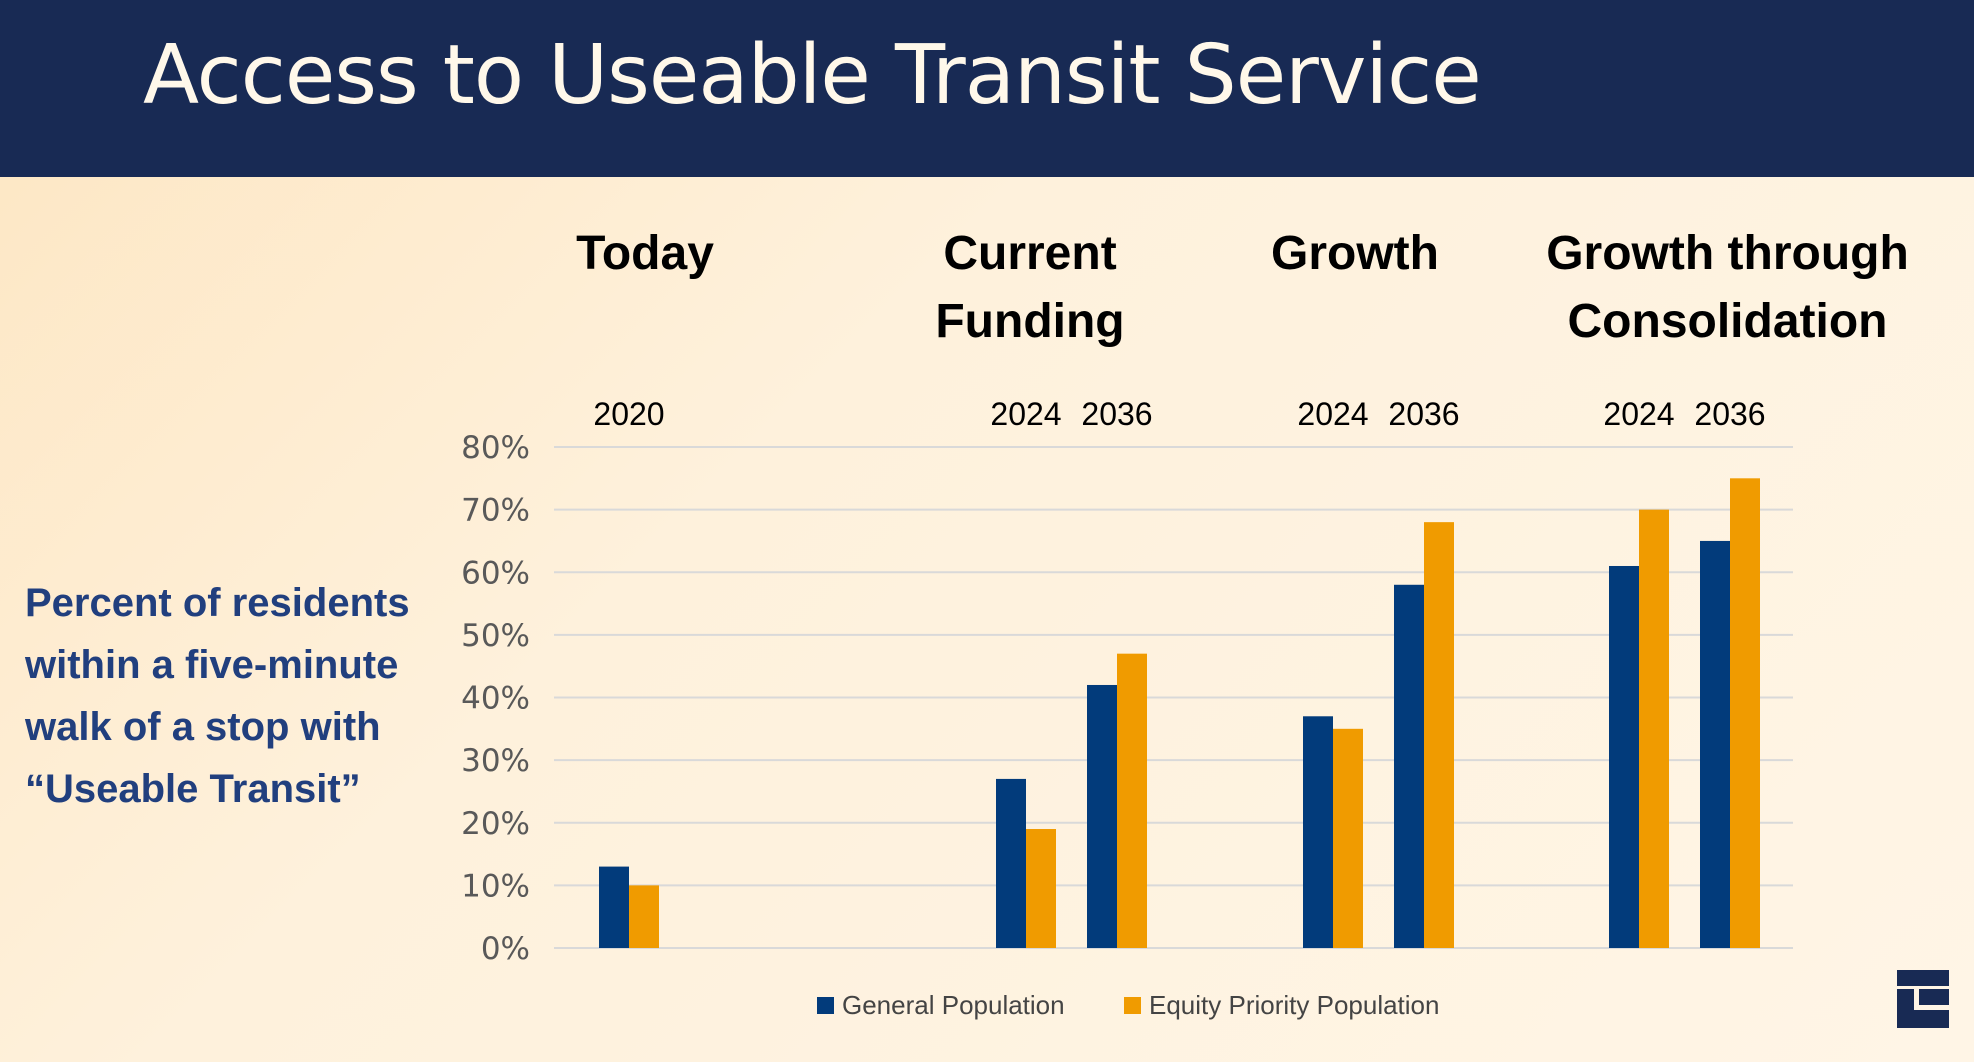 This screenshot has height=1062, width=1974. I want to click on group-label-current-funding: Current Funding, so click(1030, 287).